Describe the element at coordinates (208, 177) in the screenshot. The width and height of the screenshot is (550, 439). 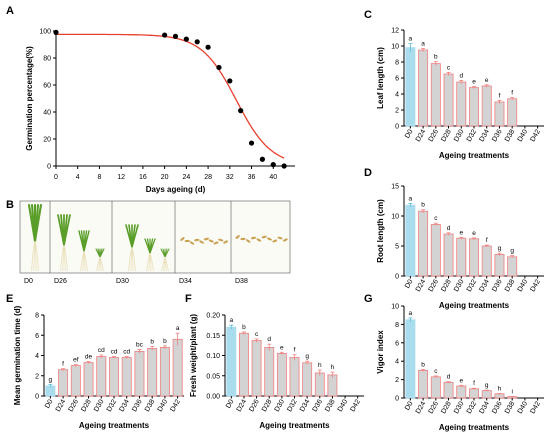
I see `x-tick-label: 28` at that location.